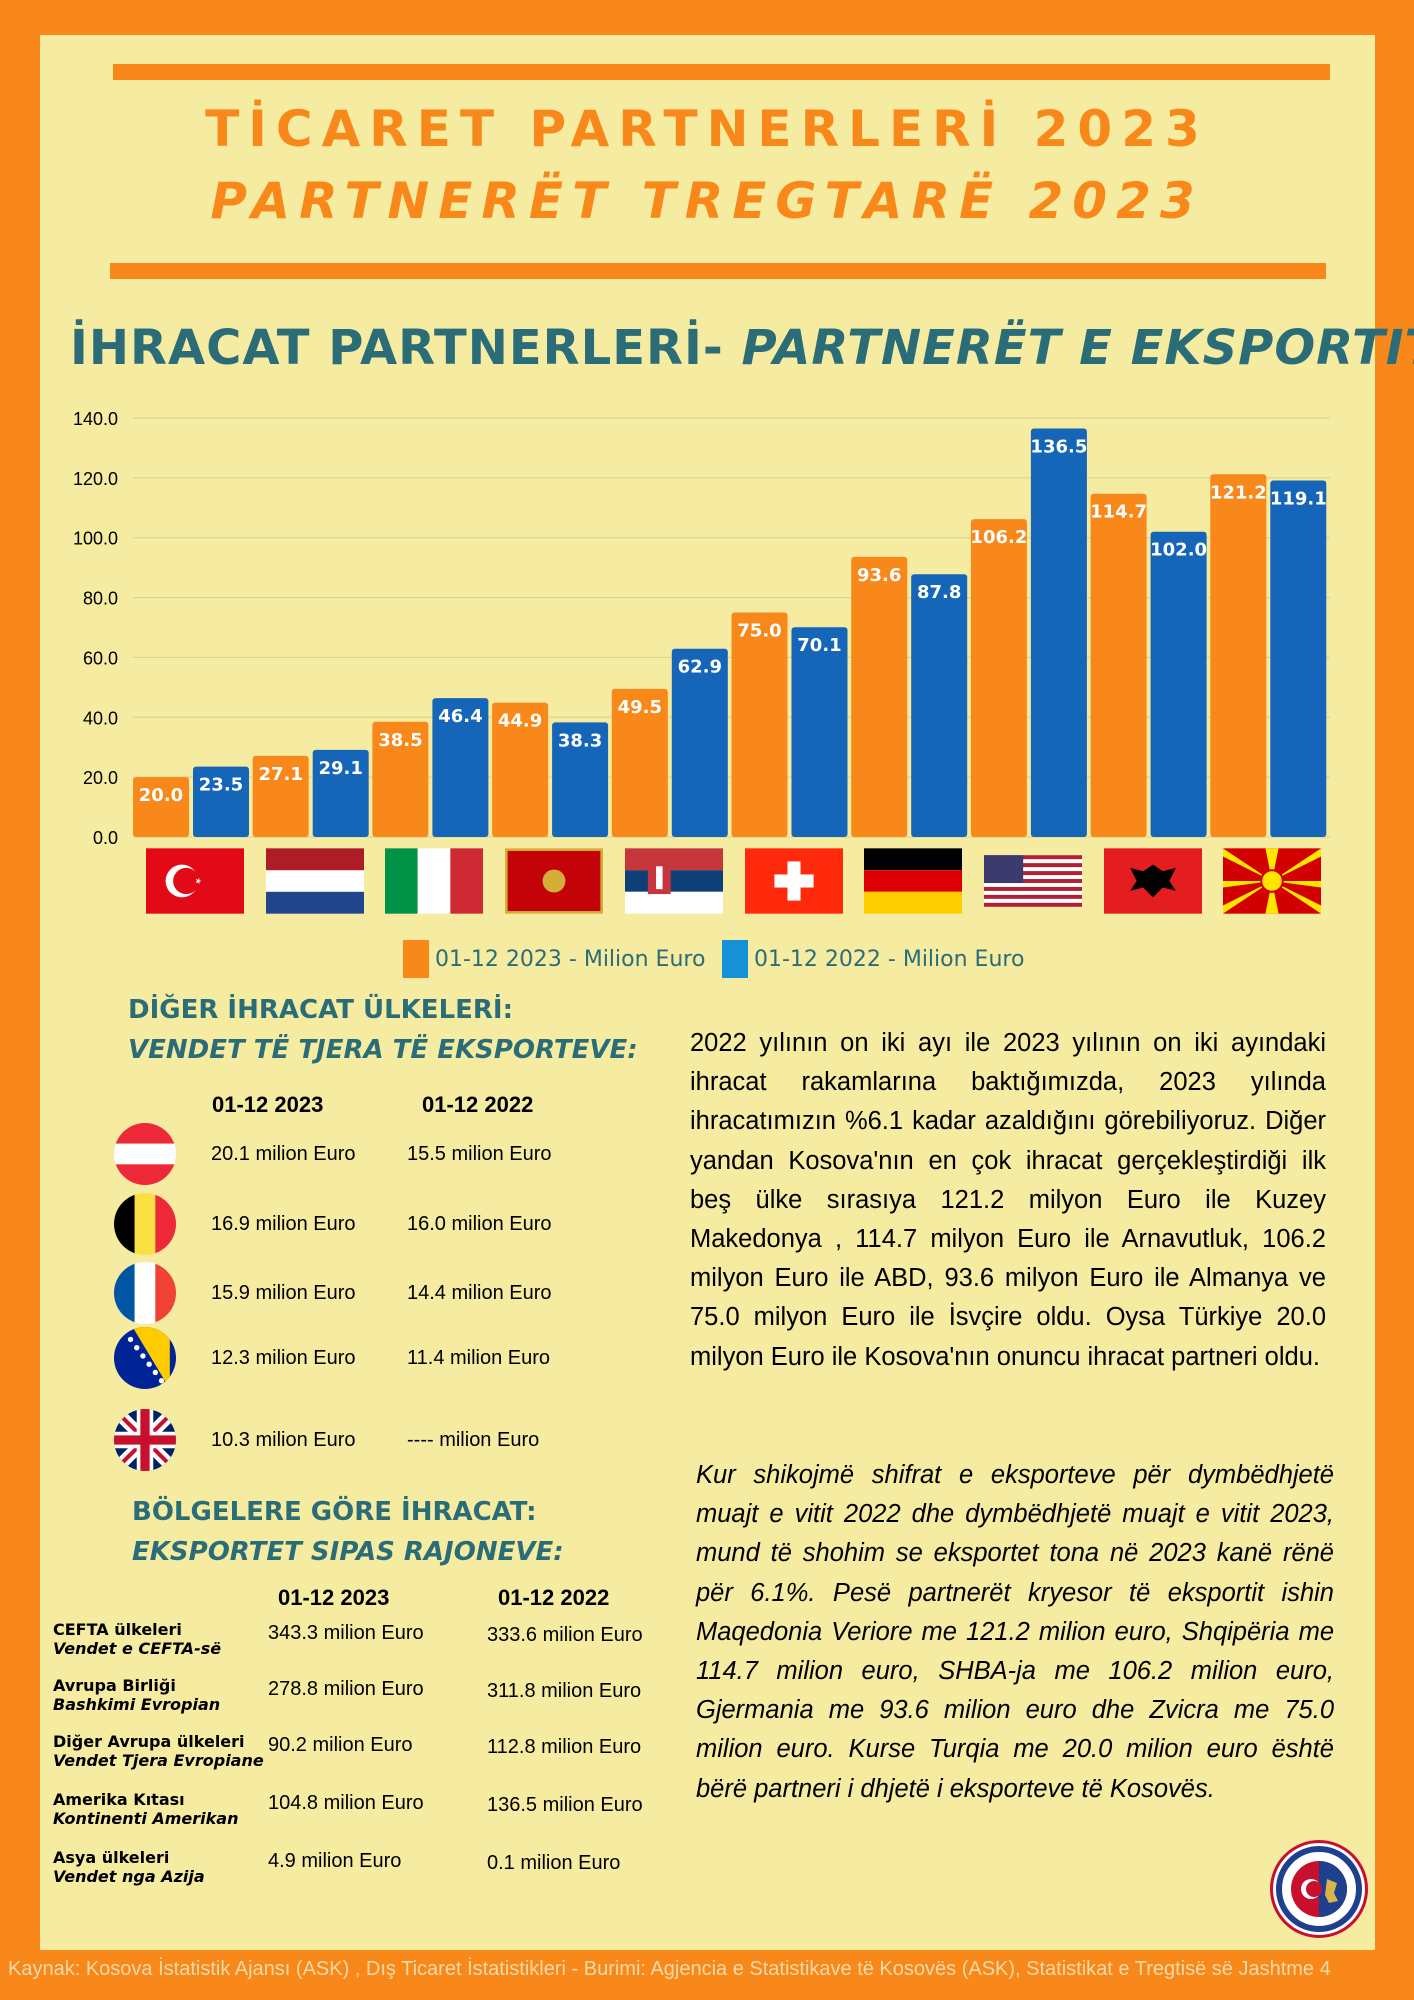 The width and height of the screenshot is (1414, 2000). Describe the element at coordinates (146, 1818) in the screenshot. I see `region-name-al: Kontinenti Amerikan` at that location.